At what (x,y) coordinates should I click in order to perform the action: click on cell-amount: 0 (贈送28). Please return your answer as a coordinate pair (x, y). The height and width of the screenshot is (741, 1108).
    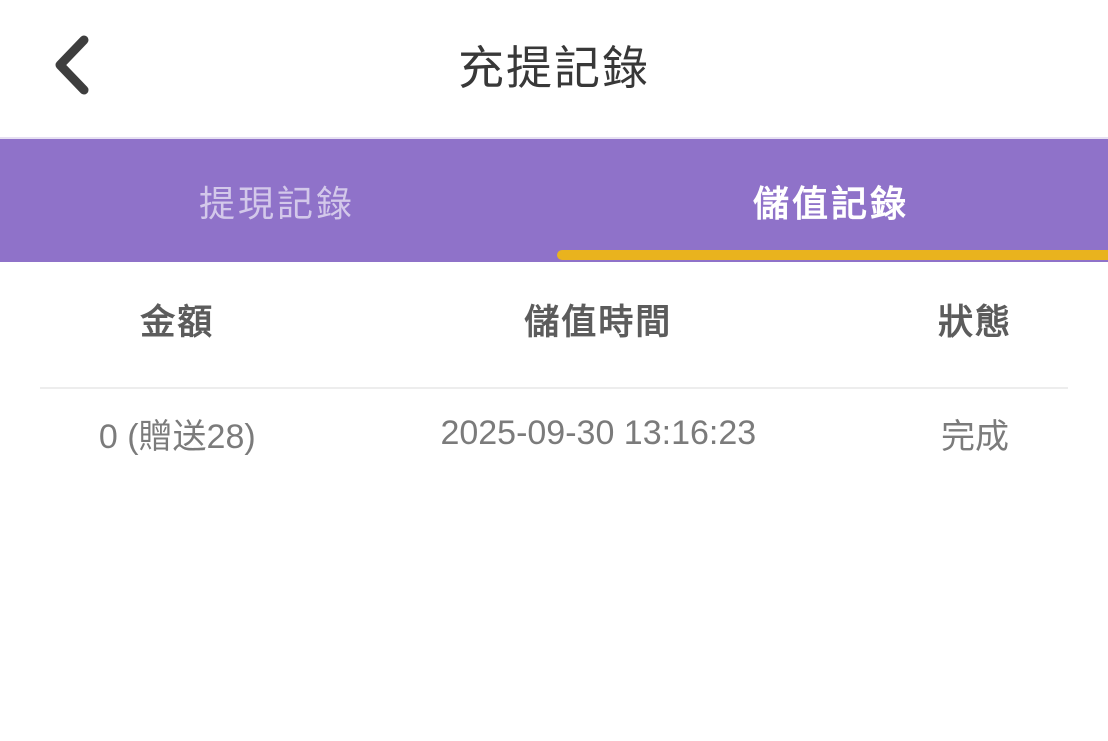
    Looking at the image, I should click on (177, 436).